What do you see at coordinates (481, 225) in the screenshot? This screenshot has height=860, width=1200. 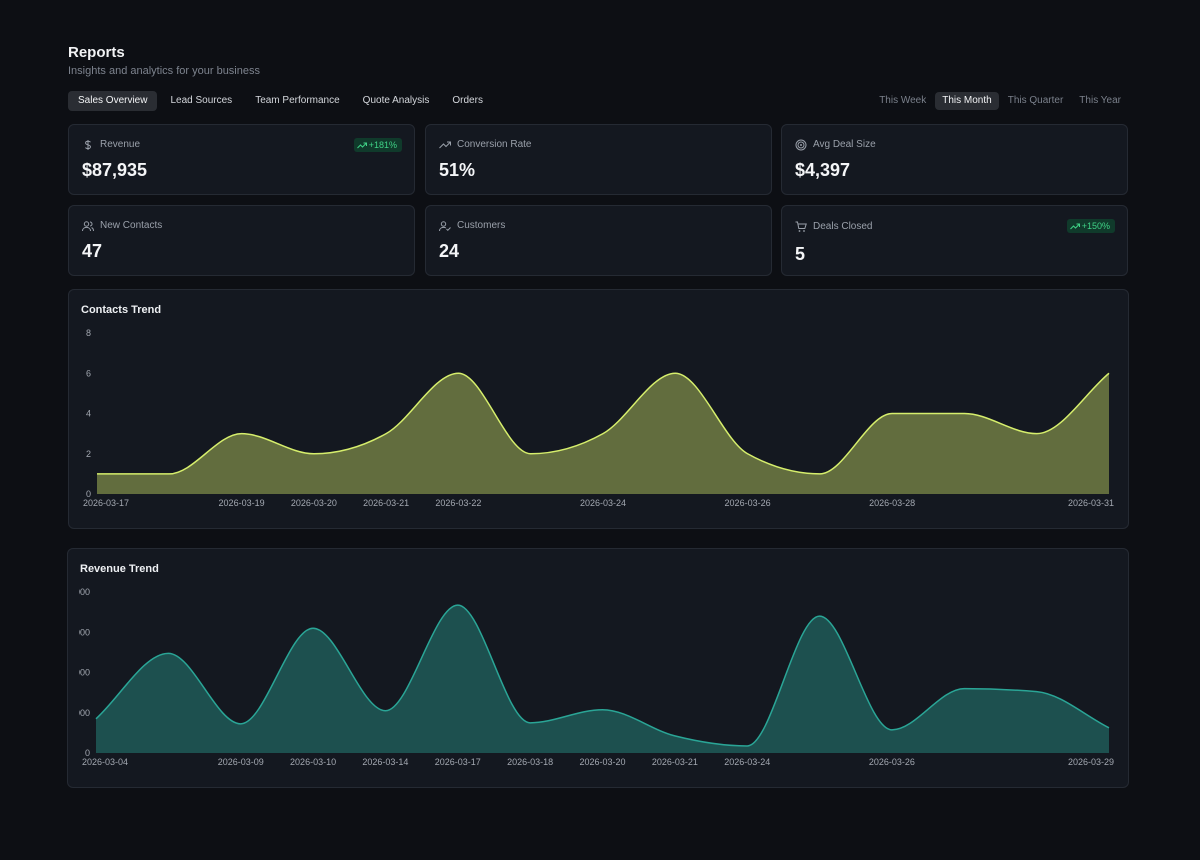 I see `stat-label: Customers` at bounding box center [481, 225].